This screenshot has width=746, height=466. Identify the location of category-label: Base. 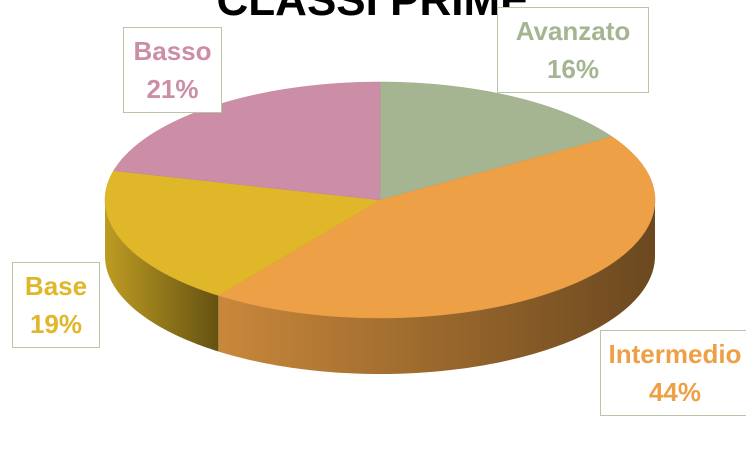
(56, 286).